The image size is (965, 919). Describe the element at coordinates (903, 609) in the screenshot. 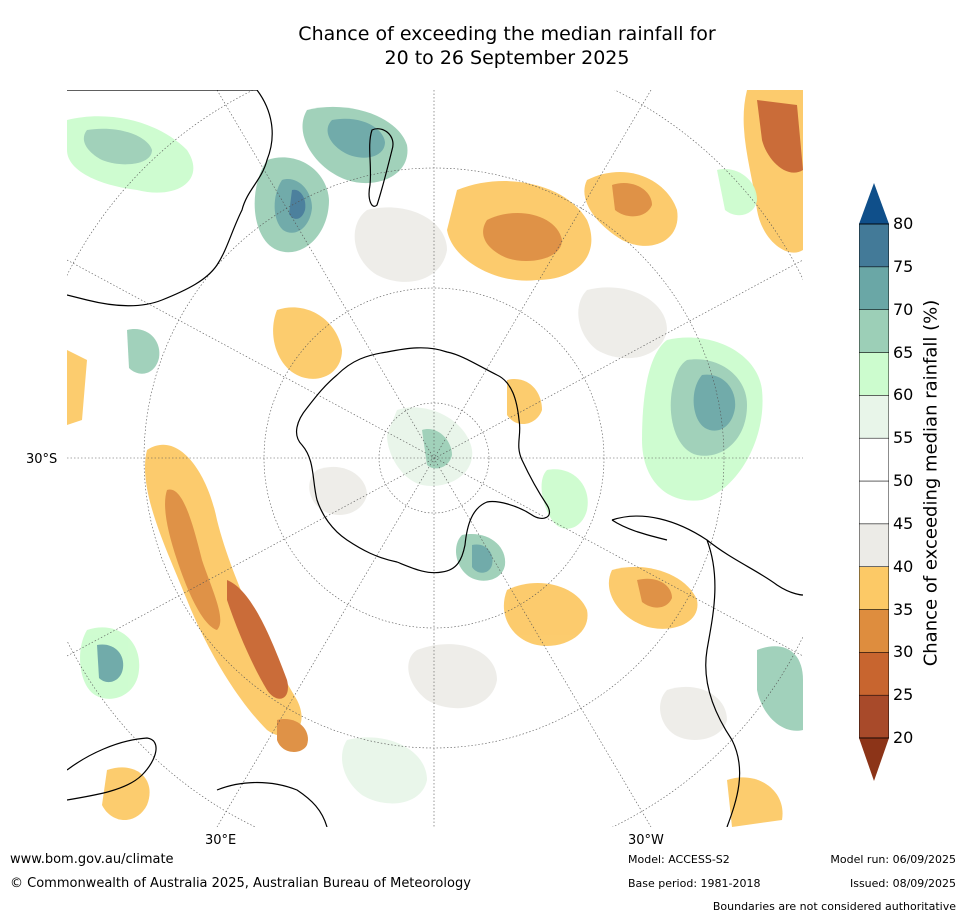

I see `colorbar-tick-label: 35` at that location.